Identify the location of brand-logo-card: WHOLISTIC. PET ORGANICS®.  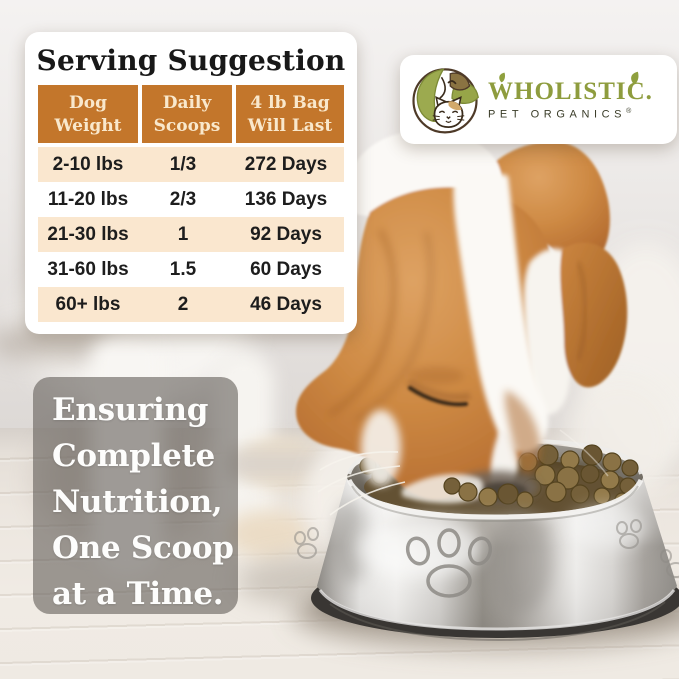
(538, 99).